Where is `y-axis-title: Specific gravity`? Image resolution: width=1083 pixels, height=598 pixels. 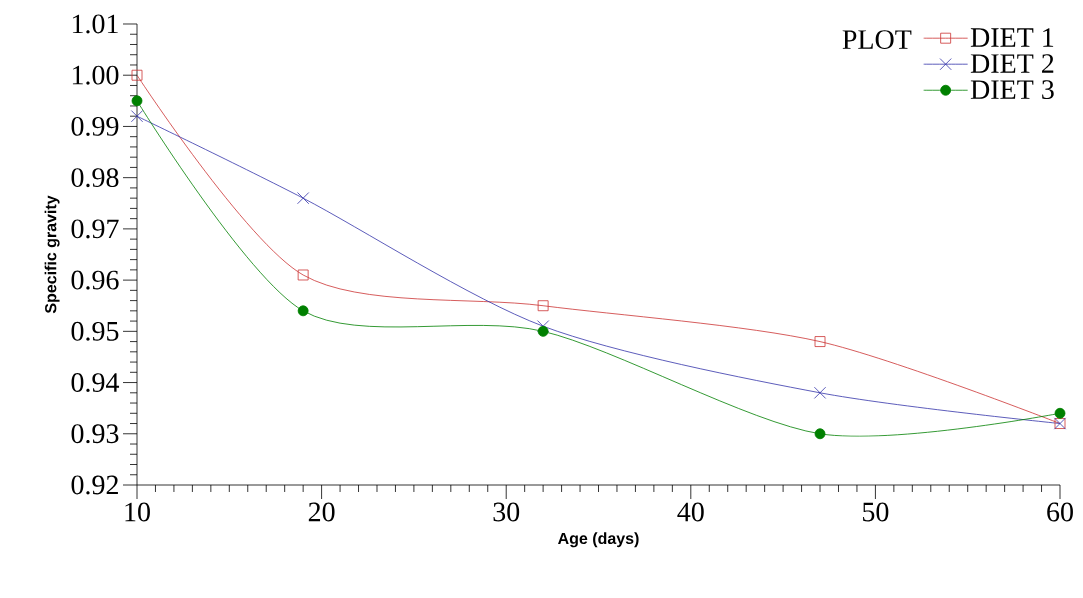 y-axis-title: Specific gravity is located at coordinates (52, 254).